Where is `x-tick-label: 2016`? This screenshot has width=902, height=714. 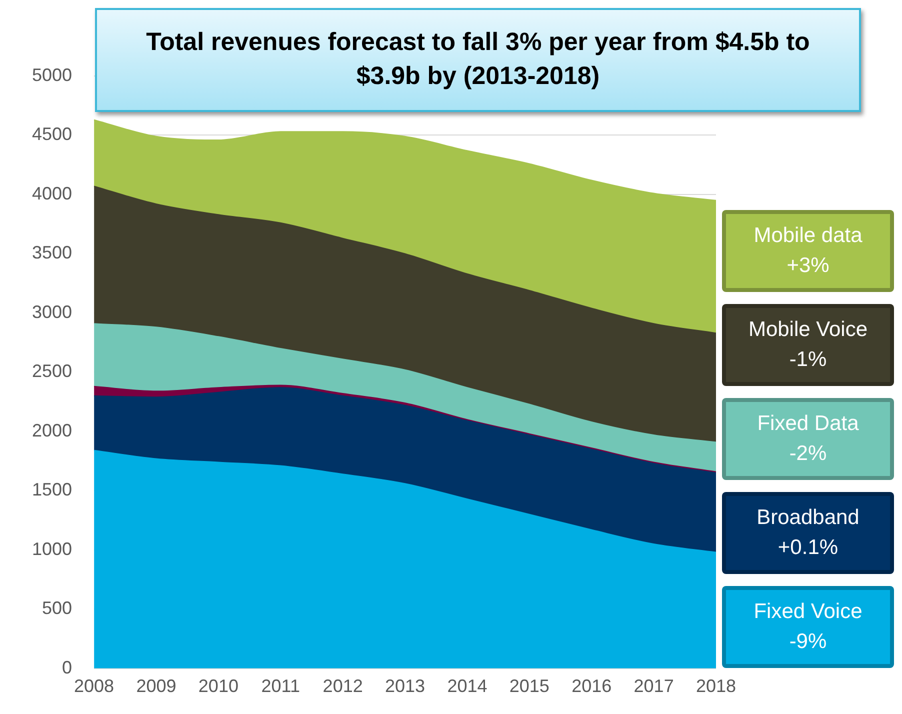 x-tick-label: 2016 is located at coordinates (592, 686).